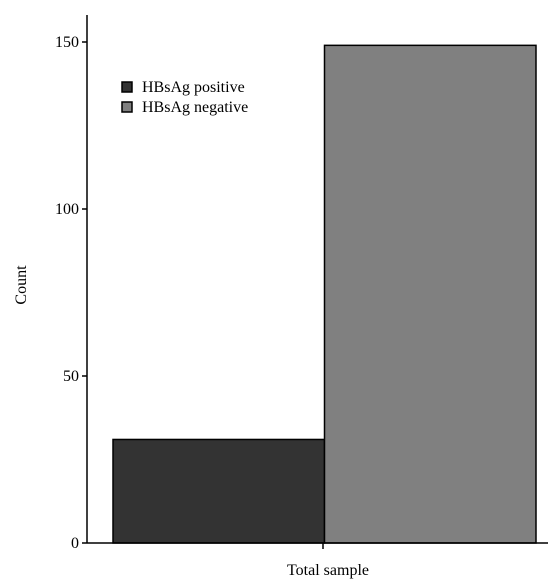  I want to click on y-tick-label: 0, so click(75, 543).